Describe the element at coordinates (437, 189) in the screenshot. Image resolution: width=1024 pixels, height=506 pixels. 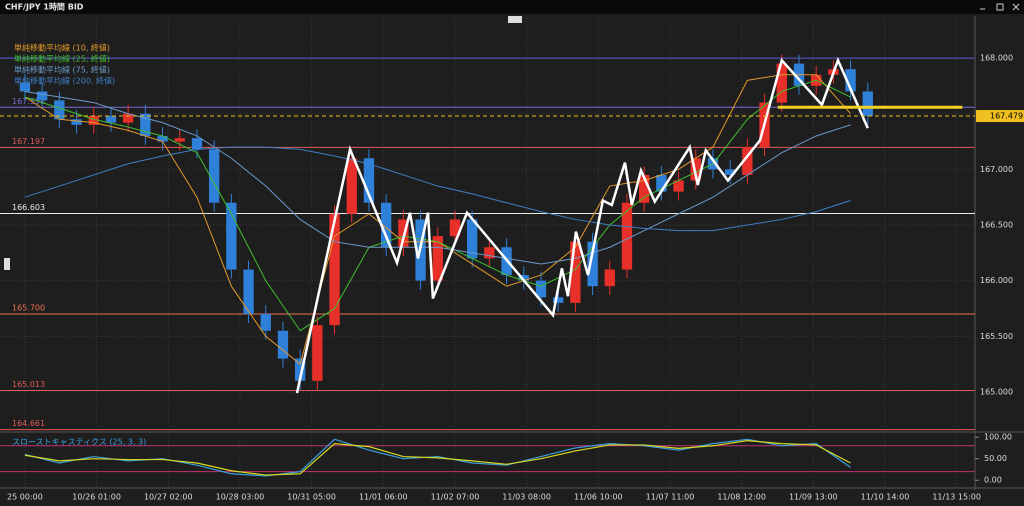
I see `moving-average` at that location.